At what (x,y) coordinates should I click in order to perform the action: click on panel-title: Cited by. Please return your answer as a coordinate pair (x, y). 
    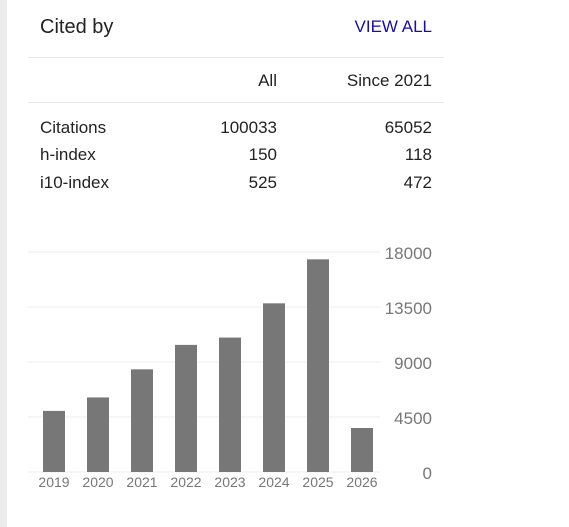
    Looking at the image, I should click on (77, 27).